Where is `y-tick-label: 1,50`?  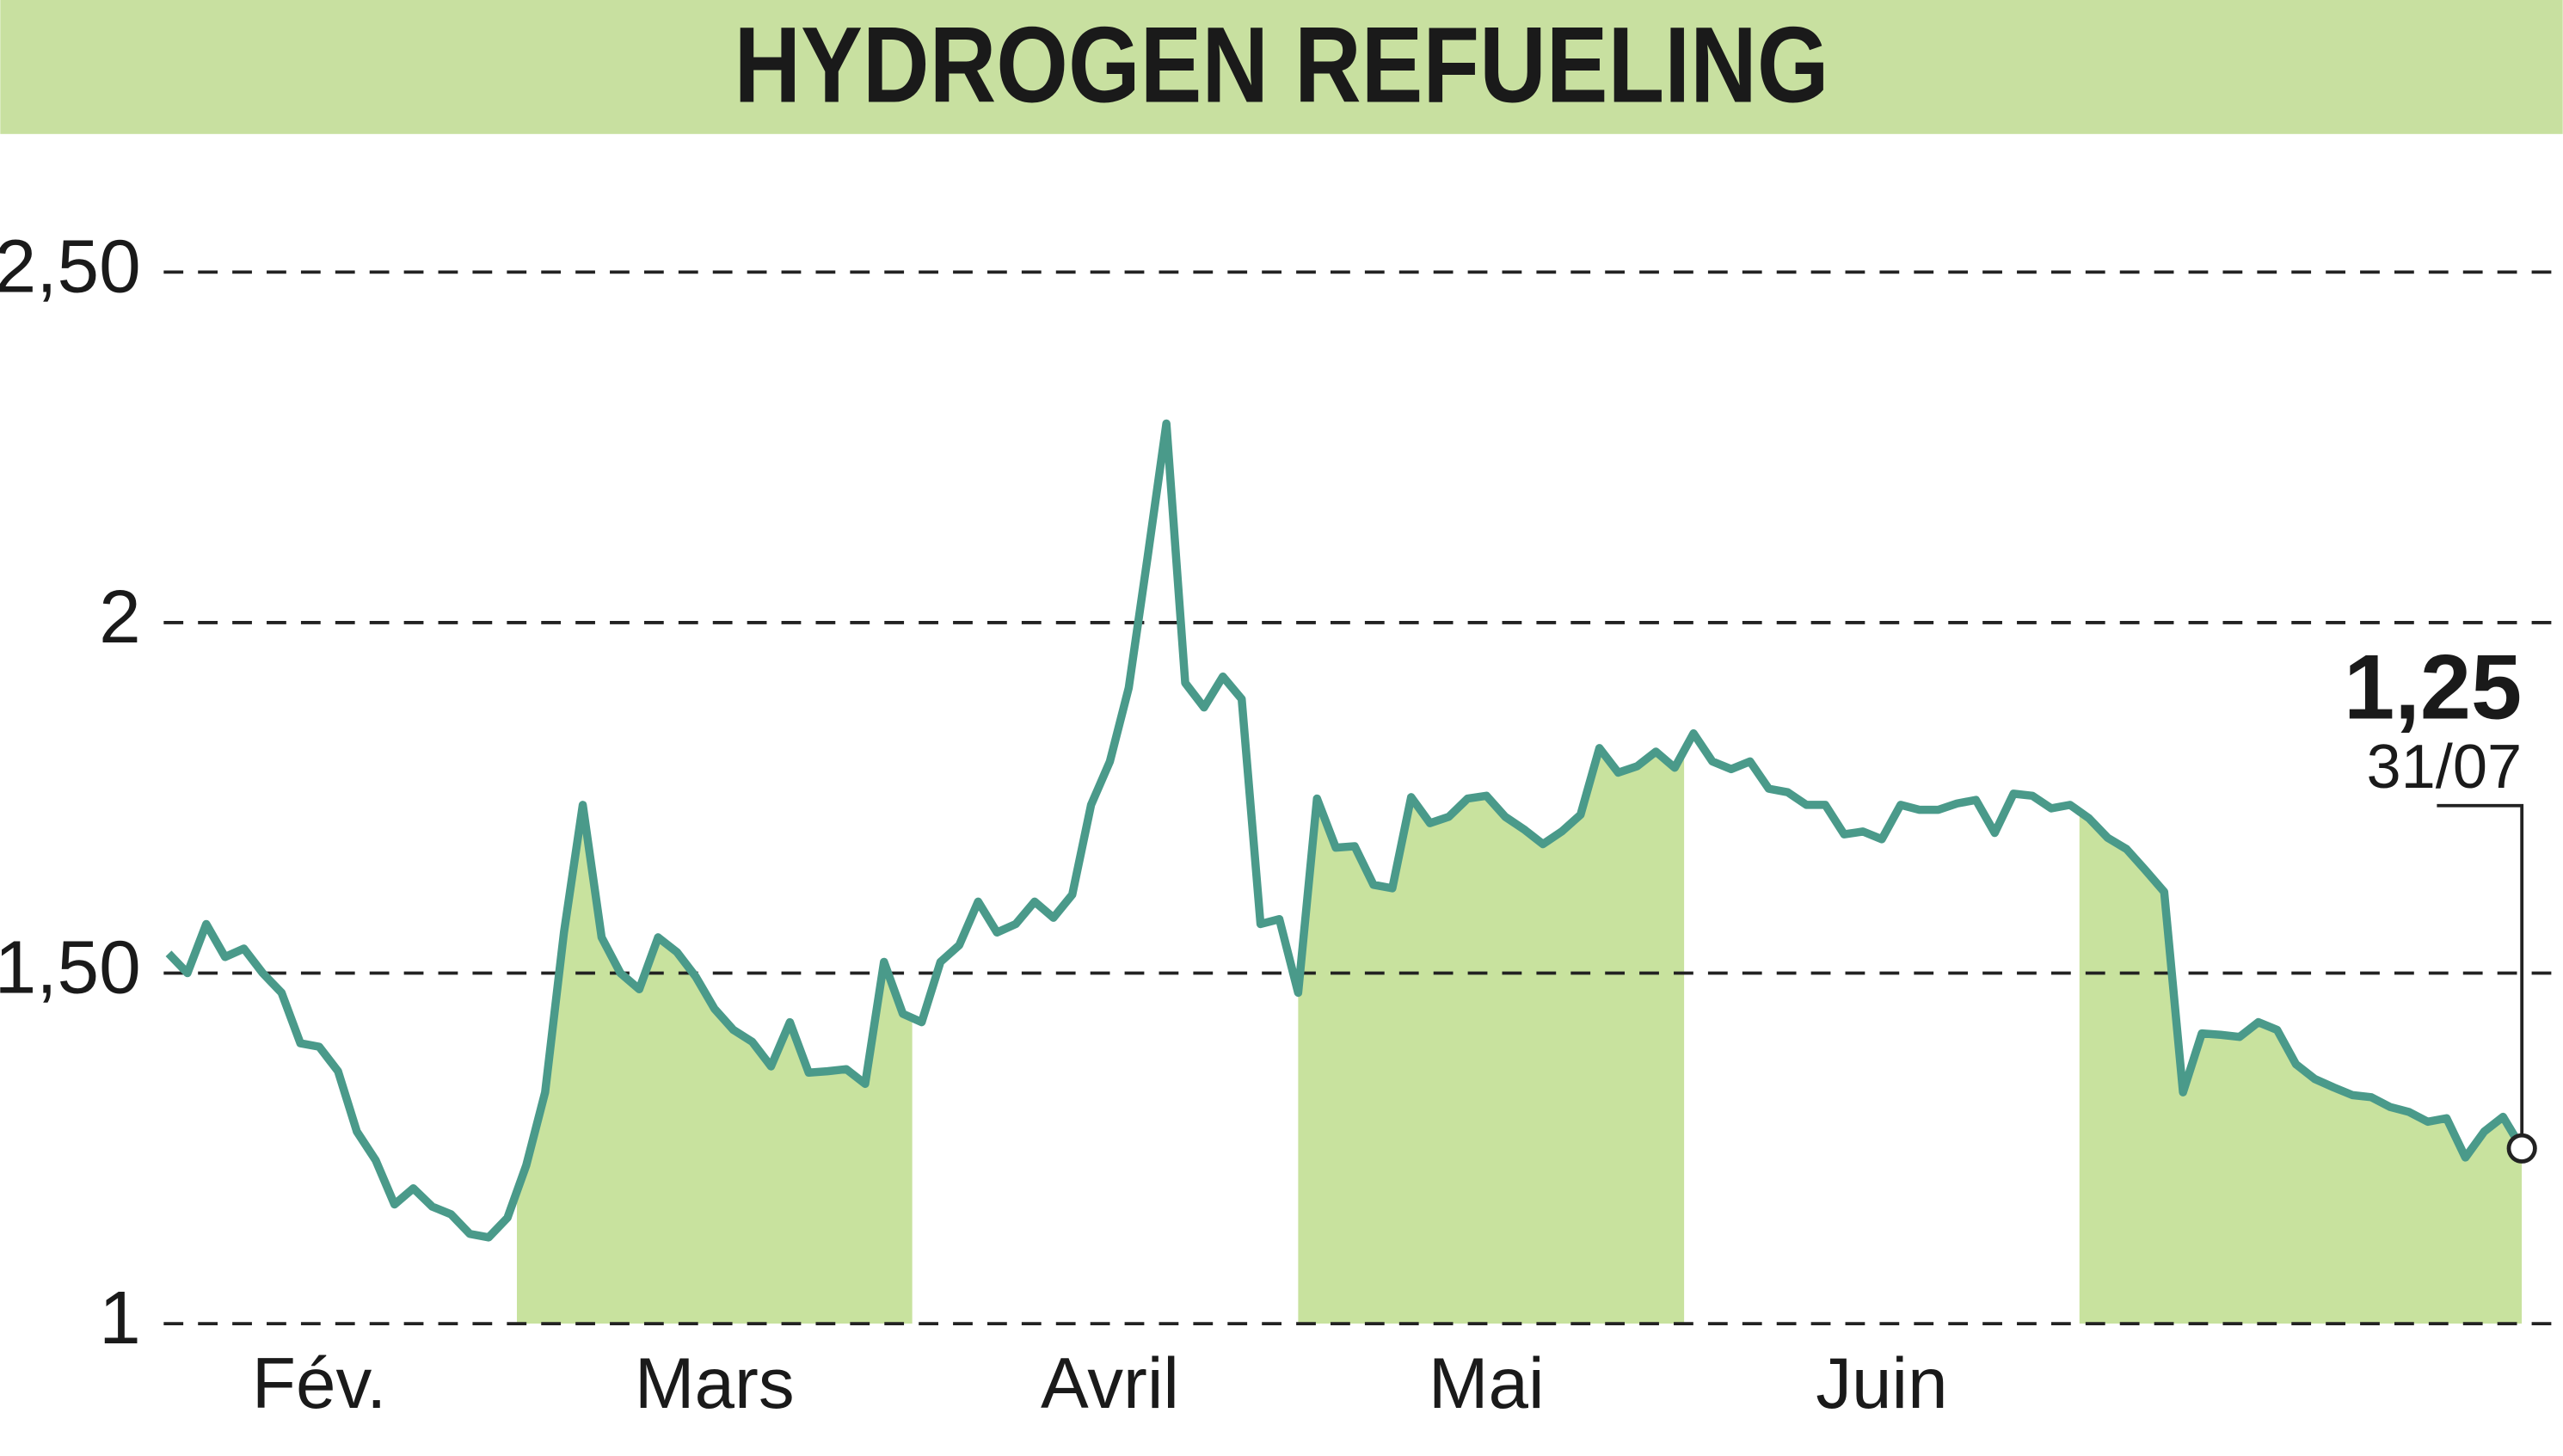 y-tick-label: 1,50 is located at coordinates (70, 967).